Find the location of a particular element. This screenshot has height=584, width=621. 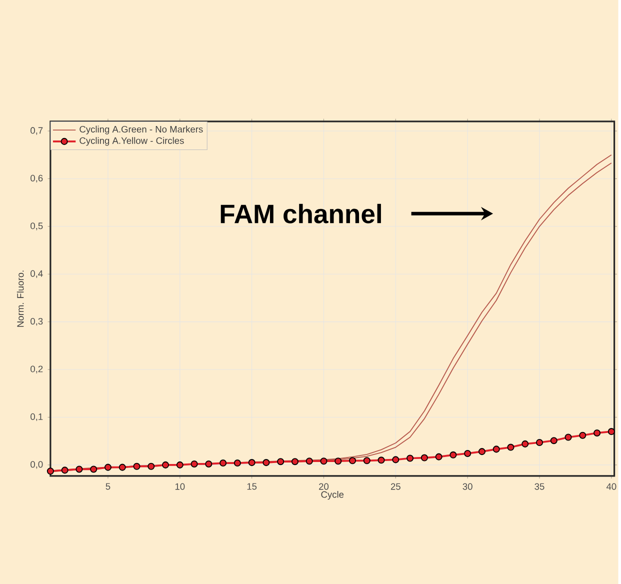

legend-label: Cycling A.Green - No Markers is located at coordinates (141, 130).